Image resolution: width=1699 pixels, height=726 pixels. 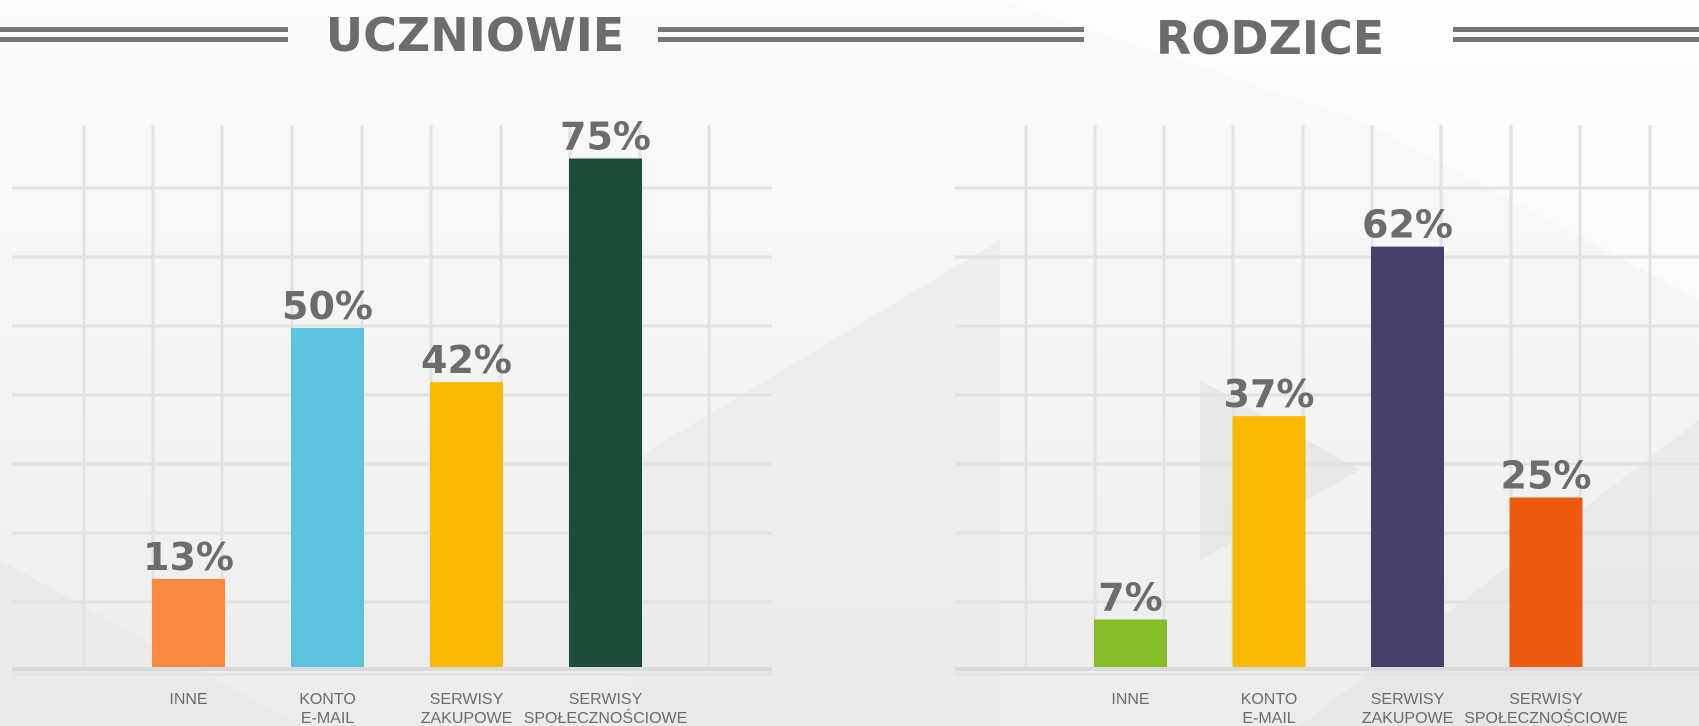 I want to click on bar-value-label: 37%, so click(x=1269, y=394).